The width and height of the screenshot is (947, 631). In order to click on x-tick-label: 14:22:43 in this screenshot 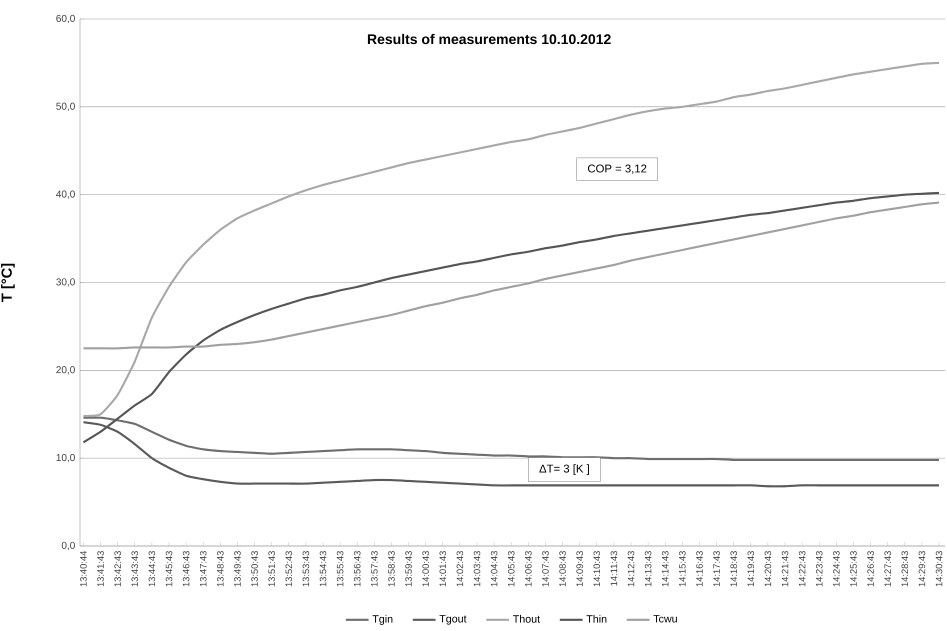, I will do `click(802, 568)`.